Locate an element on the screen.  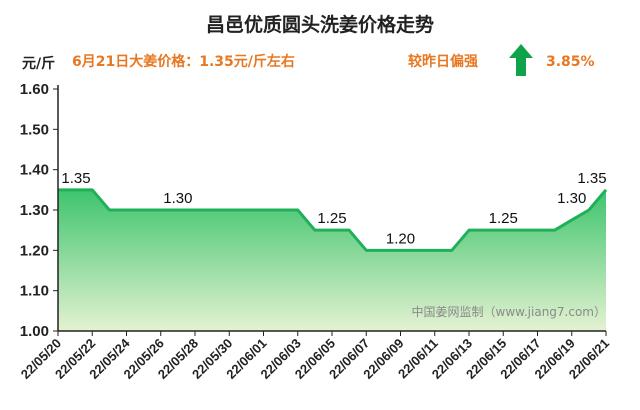
y-tick-label: 1.00 is located at coordinates (34, 331).